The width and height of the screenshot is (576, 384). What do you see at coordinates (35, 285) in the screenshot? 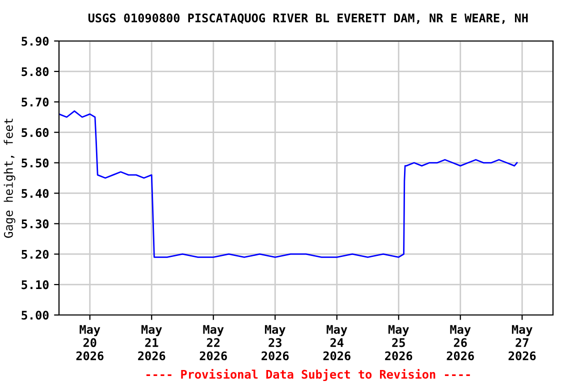
I see `y-tick-label: 5.10` at bounding box center [35, 285].